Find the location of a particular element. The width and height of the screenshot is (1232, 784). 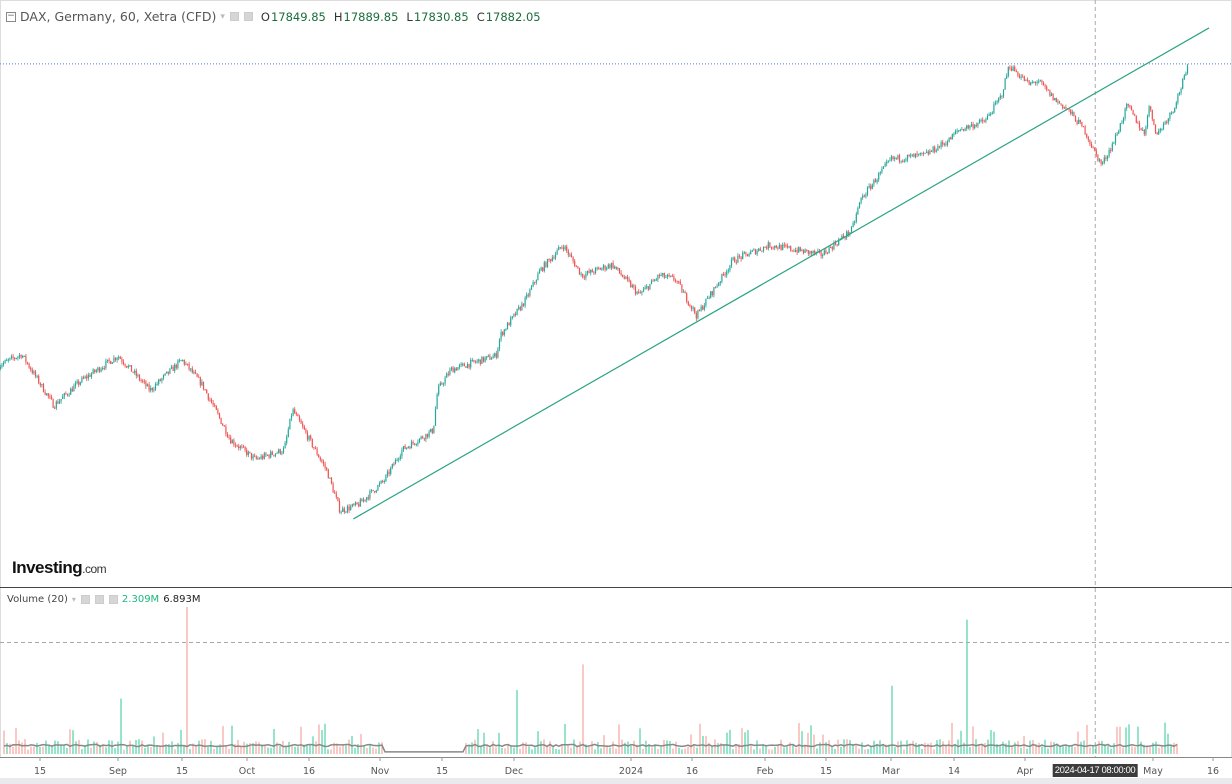

x-tick-label: Apr is located at coordinates (1025, 771).